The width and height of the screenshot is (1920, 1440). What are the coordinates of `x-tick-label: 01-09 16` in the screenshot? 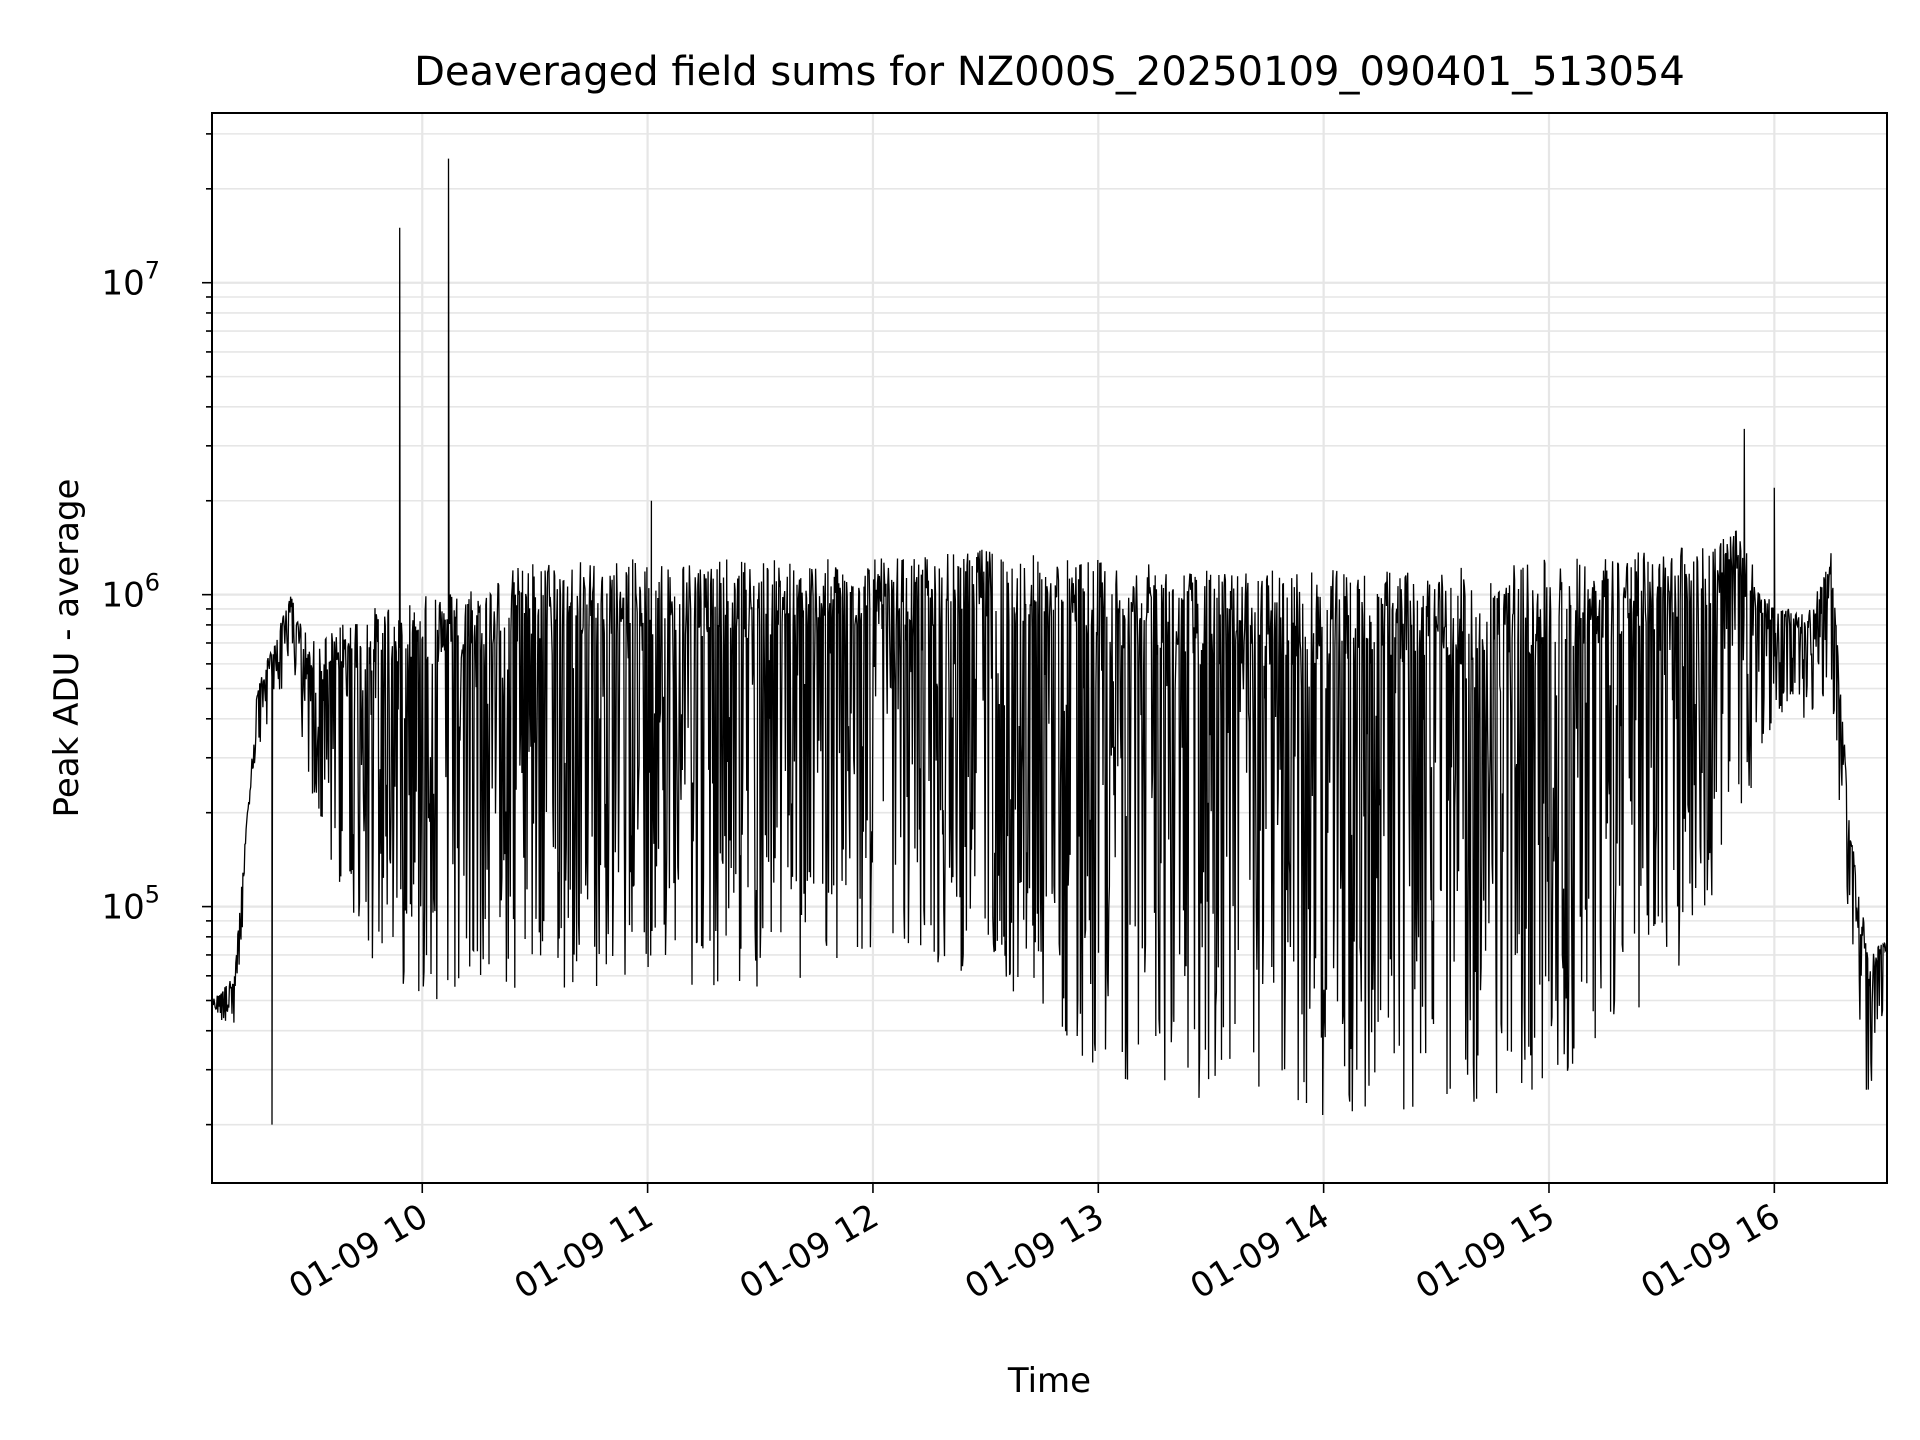 It's located at (1710, 1251).